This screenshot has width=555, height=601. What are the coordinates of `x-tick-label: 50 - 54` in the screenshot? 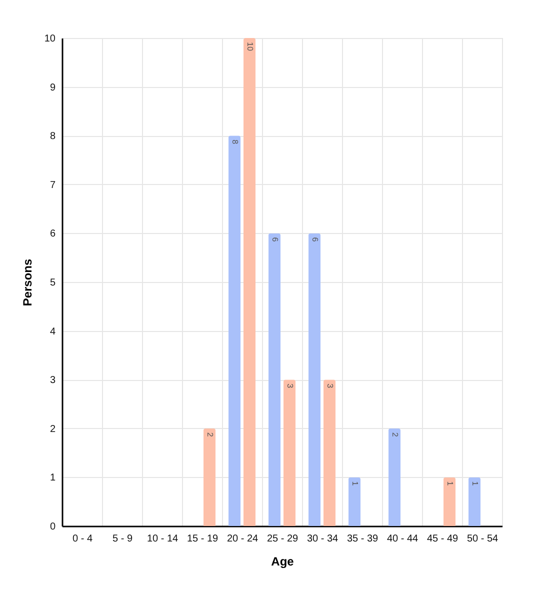 It's located at (482, 539).